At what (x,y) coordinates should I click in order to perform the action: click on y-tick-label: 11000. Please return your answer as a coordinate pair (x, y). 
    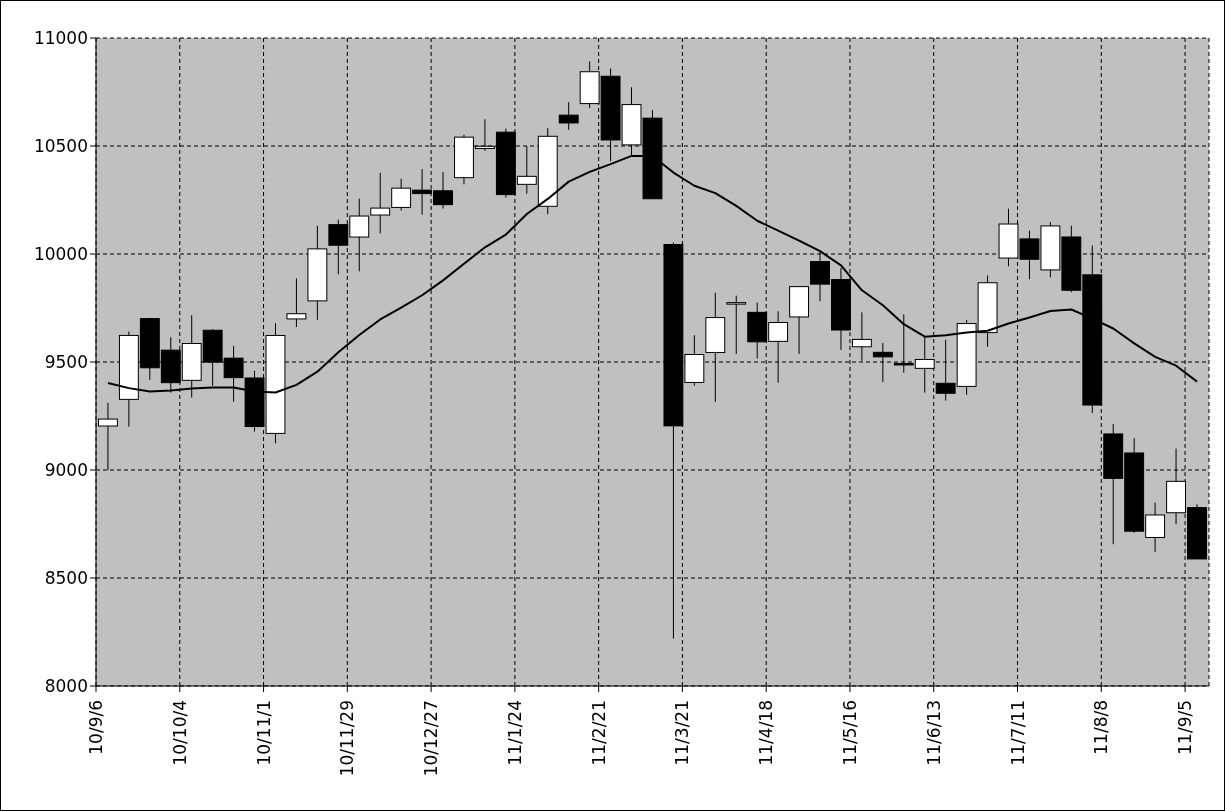
    Looking at the image, I should click on (60, 38).